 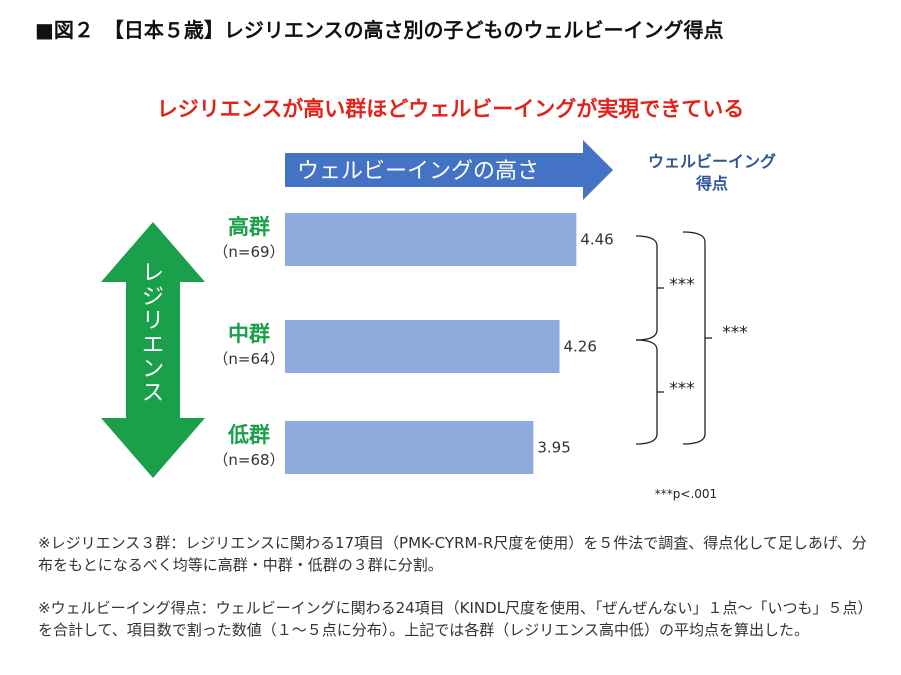 I want to click on resilience-arrow, so click(x=153, y=350).